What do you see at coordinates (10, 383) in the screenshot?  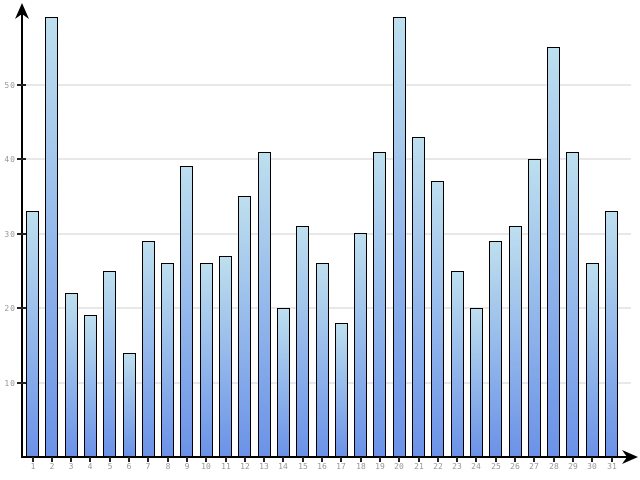 I see `y-tick-label: 10` at bounding box center [10, 383].